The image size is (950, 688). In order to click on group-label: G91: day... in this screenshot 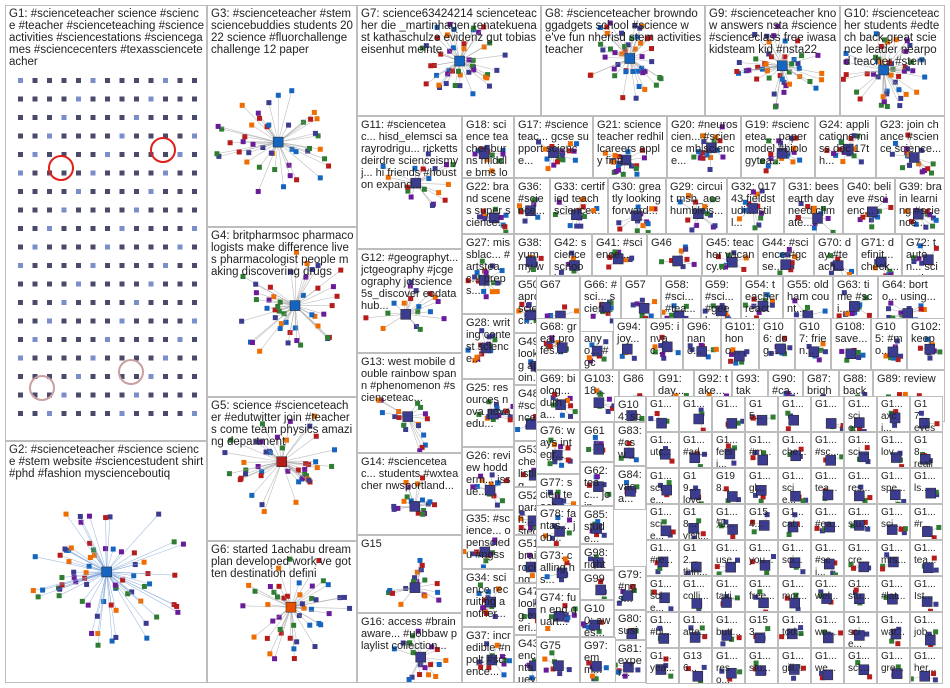, I will do `click(671, 385)`.